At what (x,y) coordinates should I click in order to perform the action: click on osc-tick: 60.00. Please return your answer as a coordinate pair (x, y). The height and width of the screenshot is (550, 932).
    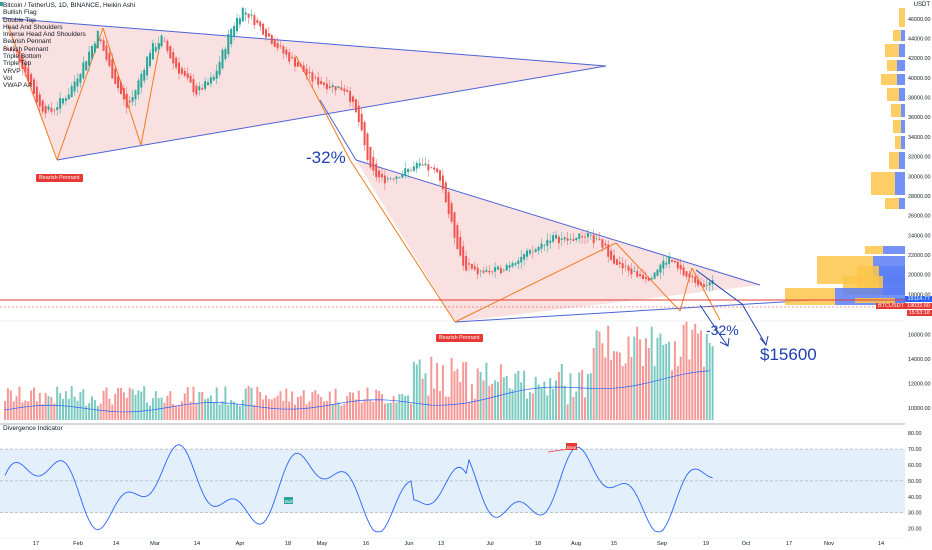
    Looking at the image, I should click on (915, 466).